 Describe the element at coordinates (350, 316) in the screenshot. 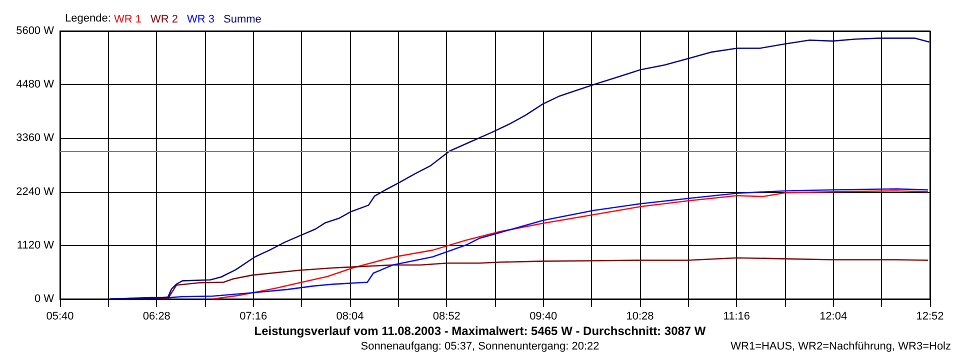

I see `x-tick-label: 08:04` at that location.